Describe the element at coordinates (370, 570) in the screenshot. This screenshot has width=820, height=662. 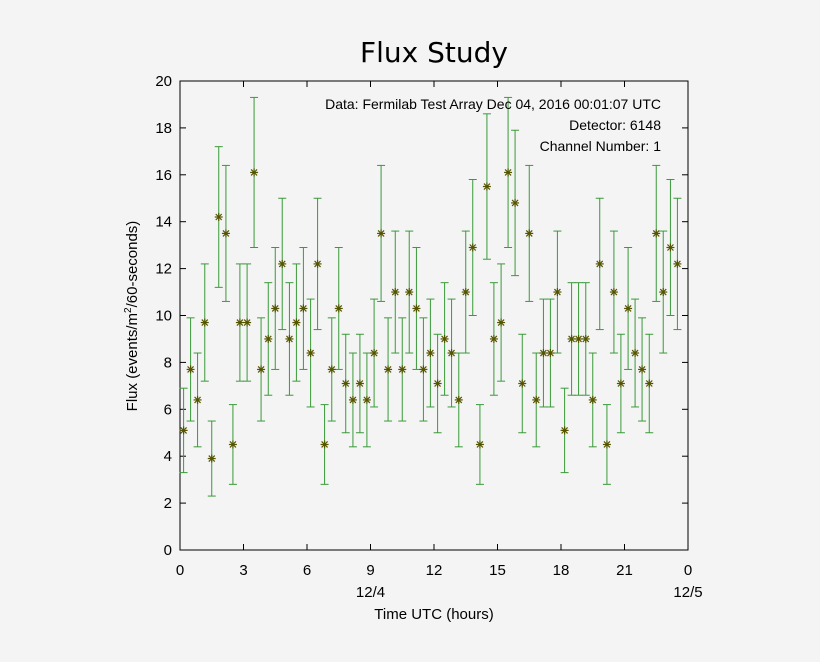
I see `x-tick-label: 9` at that location.